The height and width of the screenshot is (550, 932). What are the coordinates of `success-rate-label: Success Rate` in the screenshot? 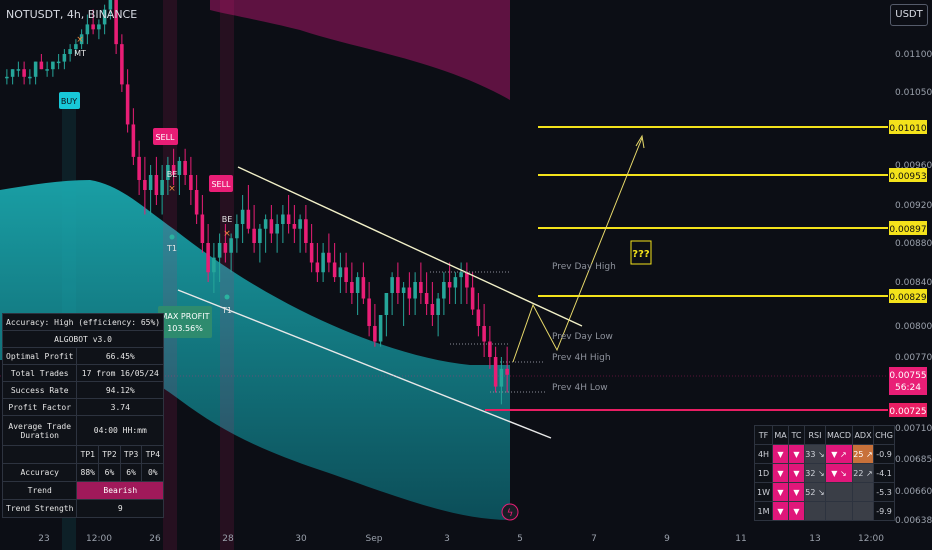 It's located at (39, 390).